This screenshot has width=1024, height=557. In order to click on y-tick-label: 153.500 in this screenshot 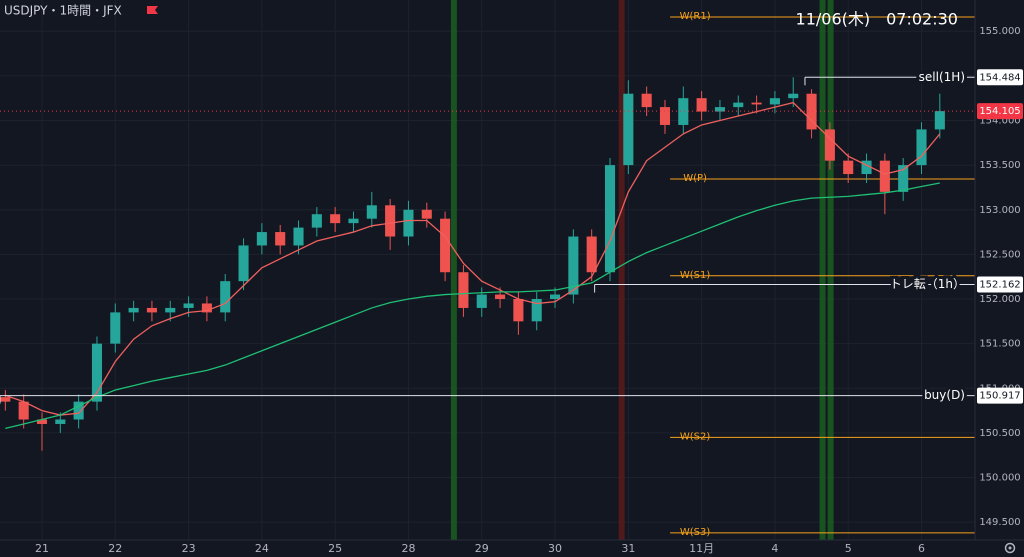, I will do `click(999, 165)`.